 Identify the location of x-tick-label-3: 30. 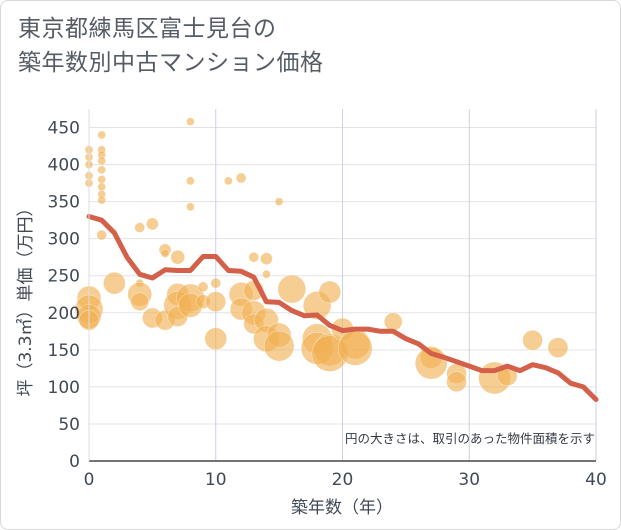
(469, 480).